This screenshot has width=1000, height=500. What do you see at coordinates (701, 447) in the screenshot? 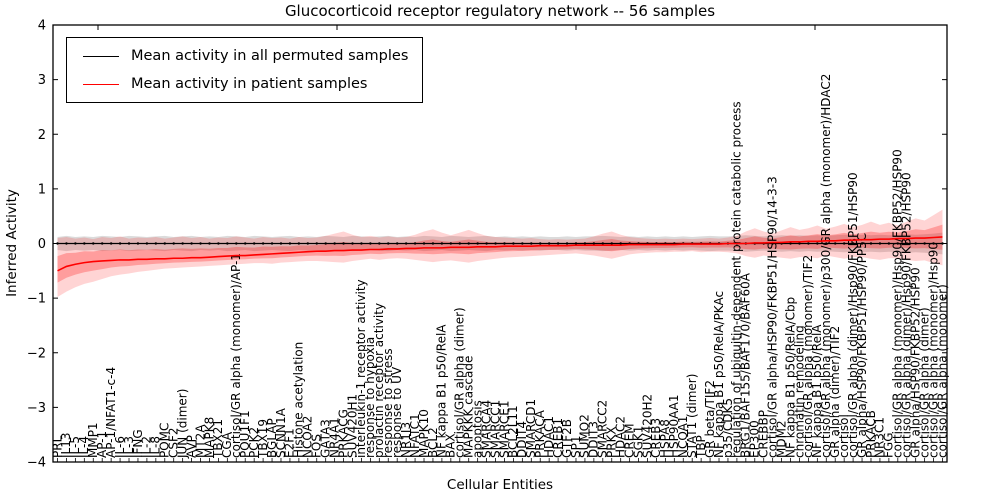
I see `x-tick-label: TBP` at bounding box center [701, 447].